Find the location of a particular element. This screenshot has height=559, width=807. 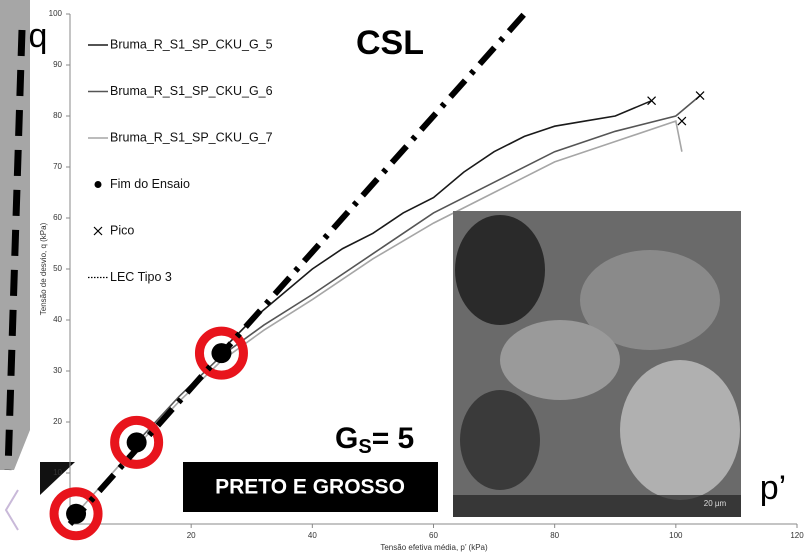

decor-arrow is located at coordinates (11, 510).